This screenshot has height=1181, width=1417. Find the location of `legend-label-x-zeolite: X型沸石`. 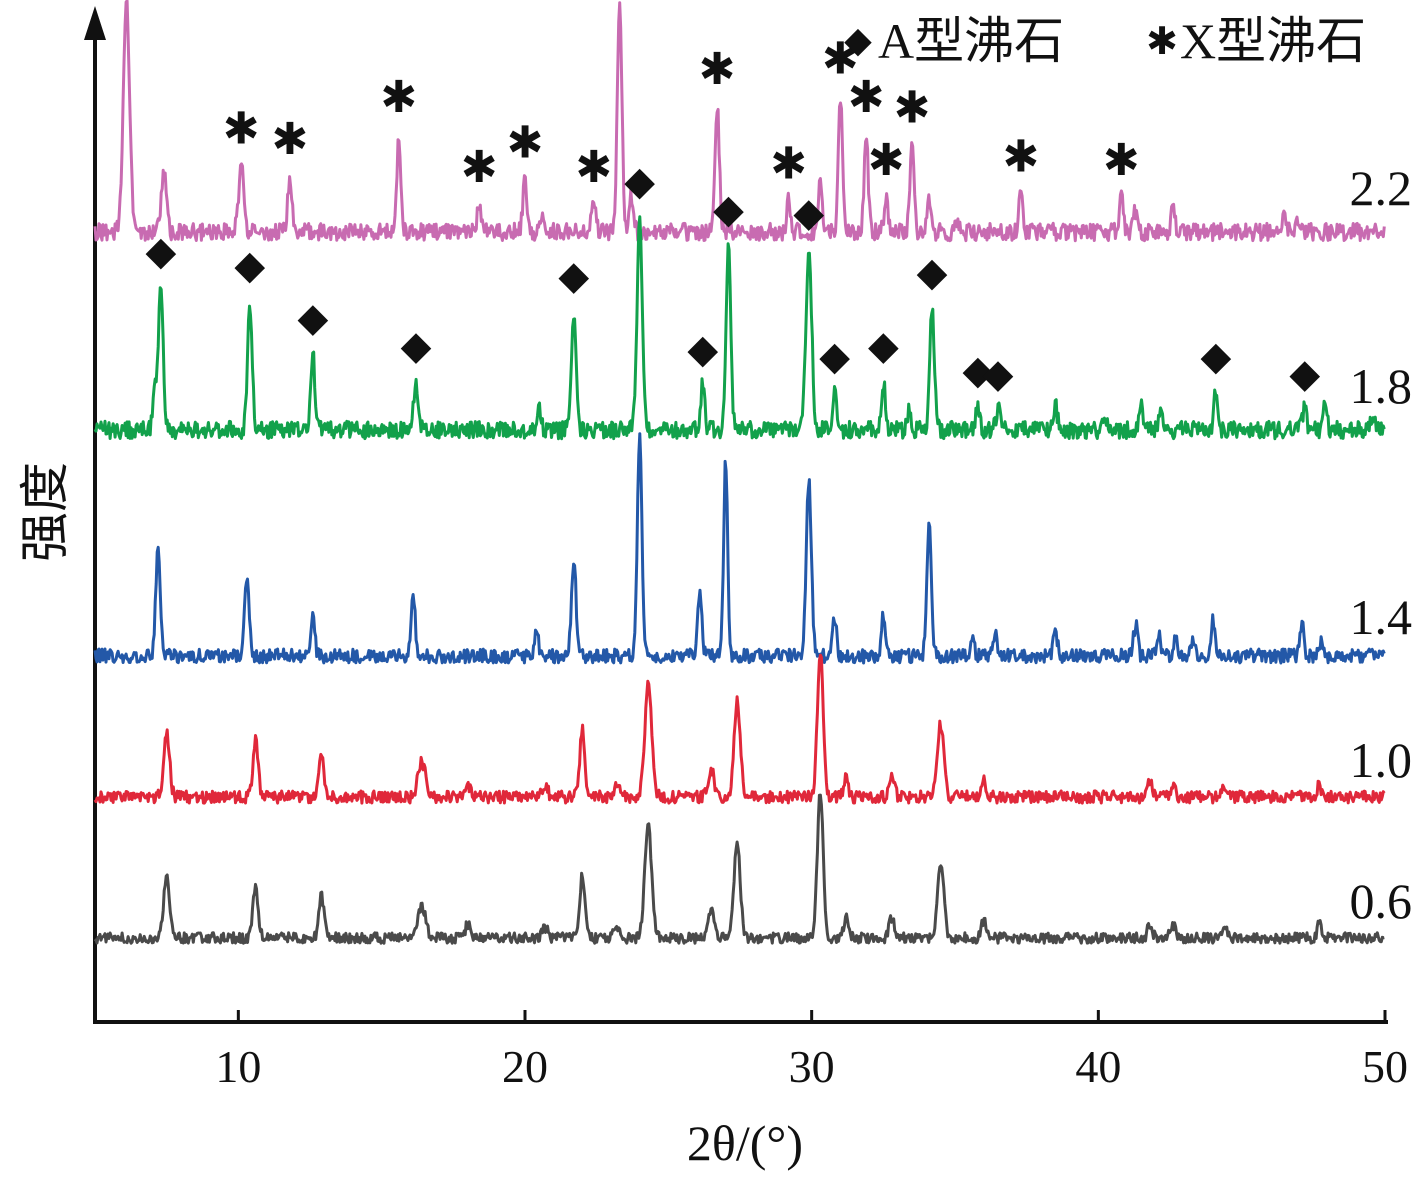

legend-label-x-zeolite: X型沸石 is located at coordinates (1273, 41).